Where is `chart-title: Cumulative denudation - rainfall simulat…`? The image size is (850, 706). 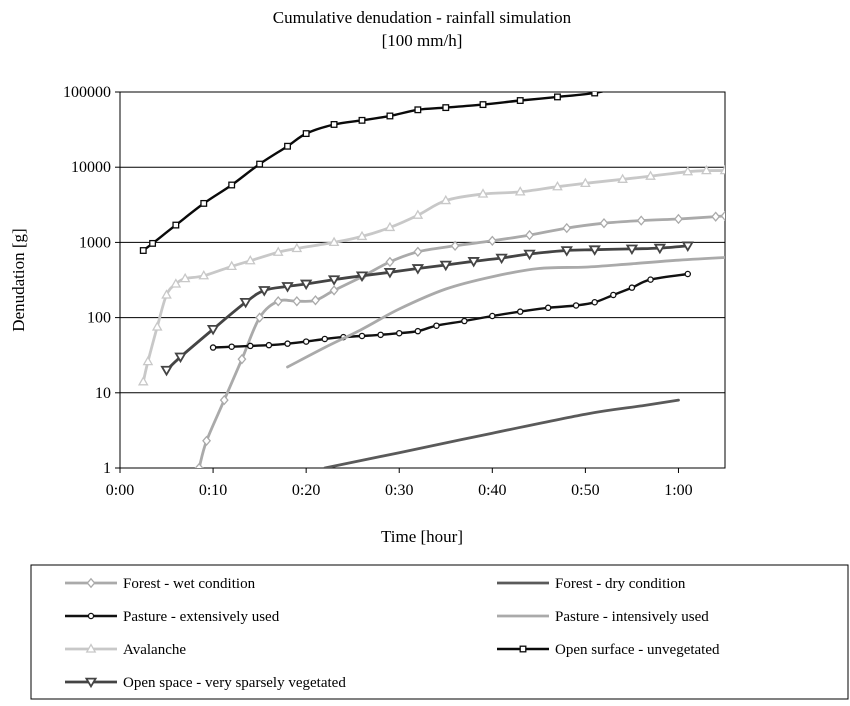 chart-title: Cumulative denudation - rainfall simulat… is located at coordinates (422, 17).